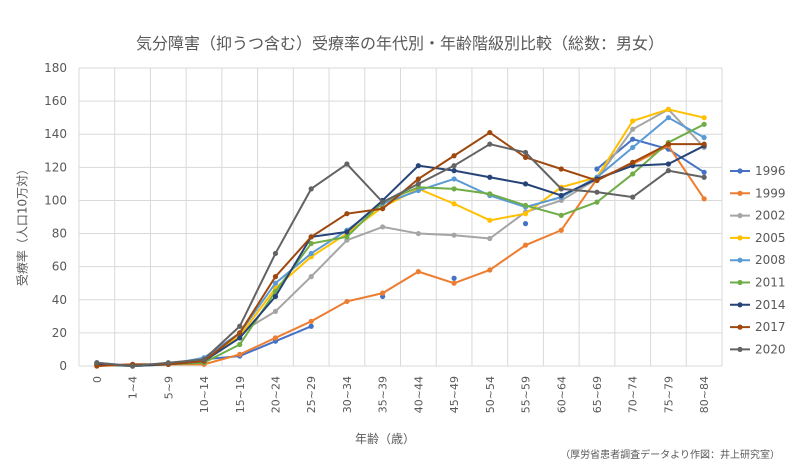 Image resolution: width=800 pixels, height=470 pixels. I want to click on legend-label: 1996, so click(770, 171).